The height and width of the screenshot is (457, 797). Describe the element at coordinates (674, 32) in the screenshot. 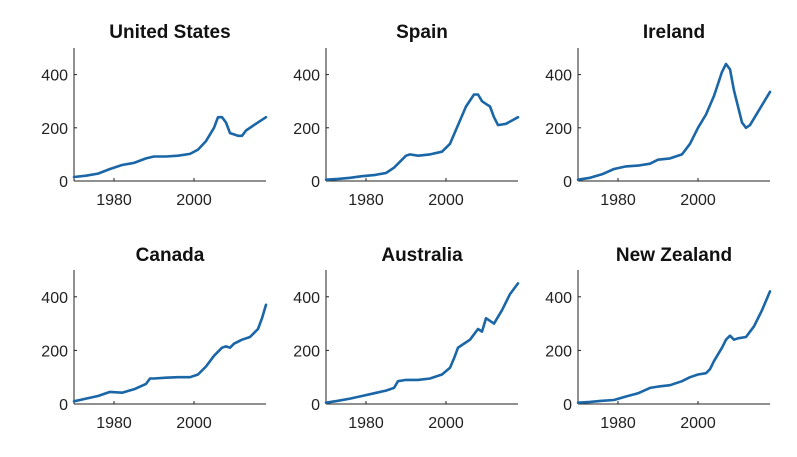

I see `panel-title: Ireland` at that location.